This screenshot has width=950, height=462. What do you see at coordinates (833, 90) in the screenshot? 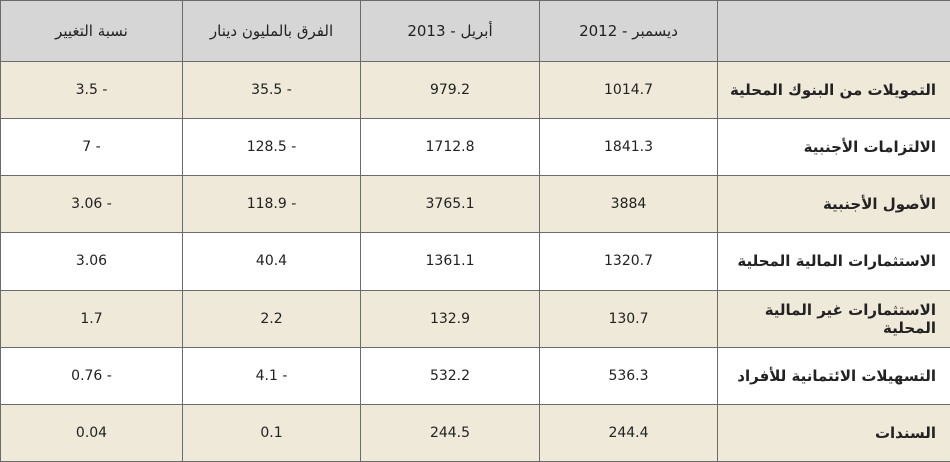
I see `row-label: التمويلات من البنوك المحلية` at bounding box center [833, 90].